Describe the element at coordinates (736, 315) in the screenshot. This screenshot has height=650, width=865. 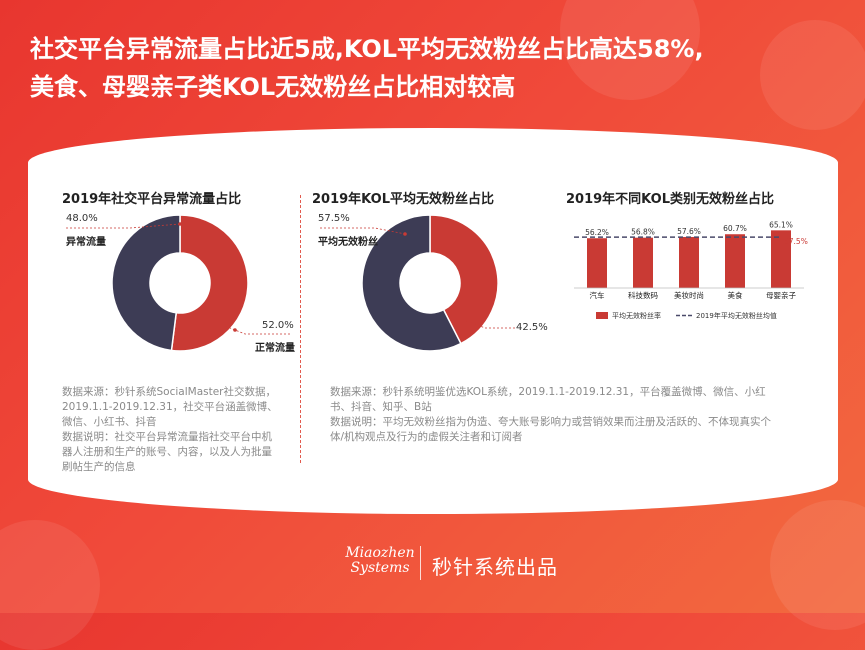
I see `legend-label-line: 2019年平均无效粉丝均值` at that location.